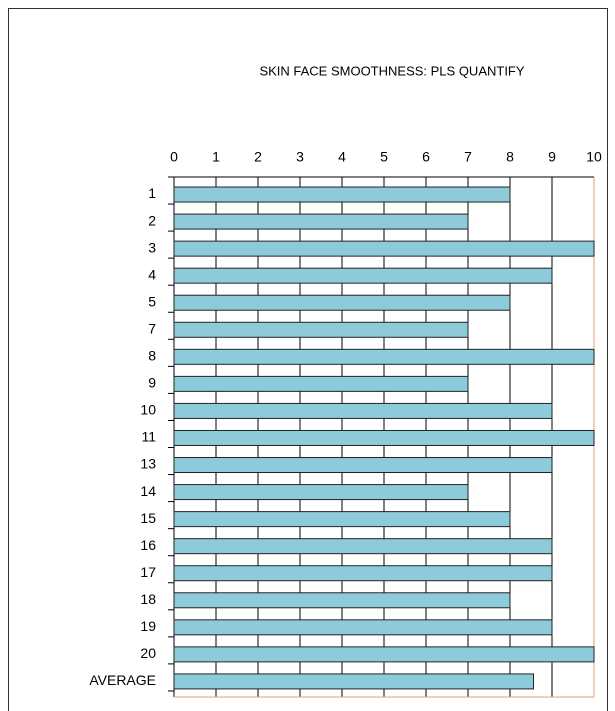 The width and height of the screenshot is (615, 711). I want to click on y-tick-label: 5, so click(152, 301).